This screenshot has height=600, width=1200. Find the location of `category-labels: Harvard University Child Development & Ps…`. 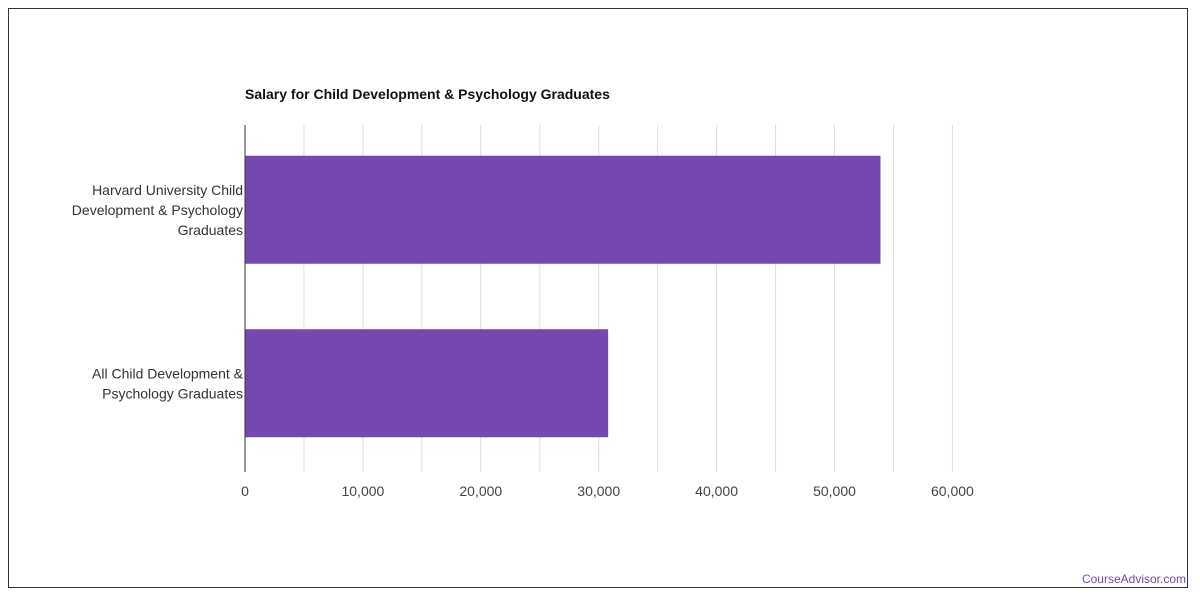

category-labels: Harvard University Child Development & Ps… is located at coordinates (158, 292).